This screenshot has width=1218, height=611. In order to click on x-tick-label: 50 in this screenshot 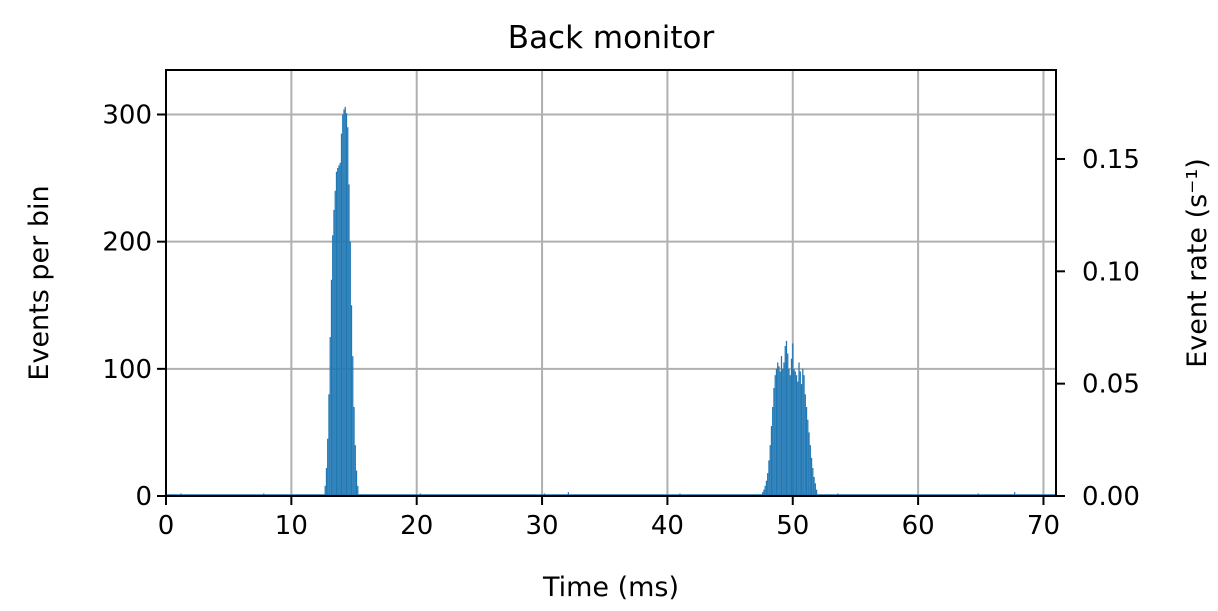, I will do `click(792, 526)`.